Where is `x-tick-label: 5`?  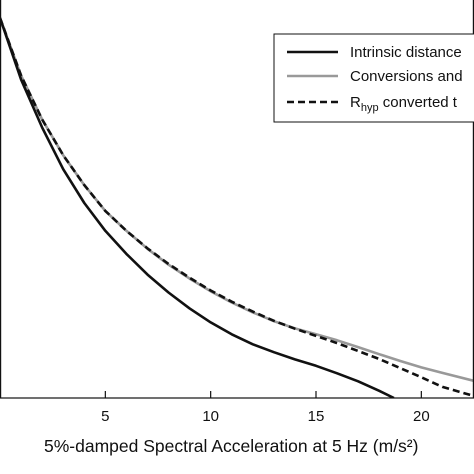 x-tick-label: 5 is located at coordinates (105, 416).